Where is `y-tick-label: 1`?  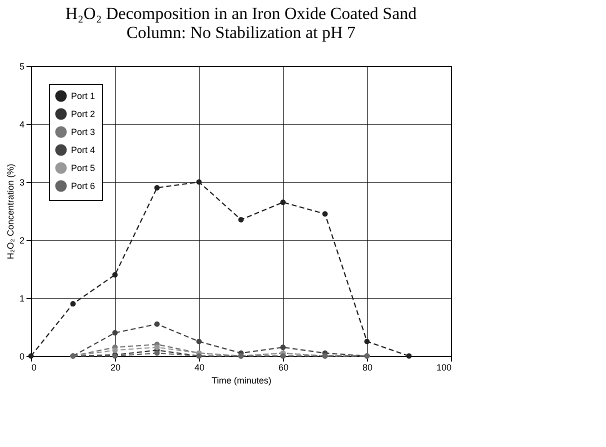
y-tick-label: 1 is located at coordinates (21, 299).